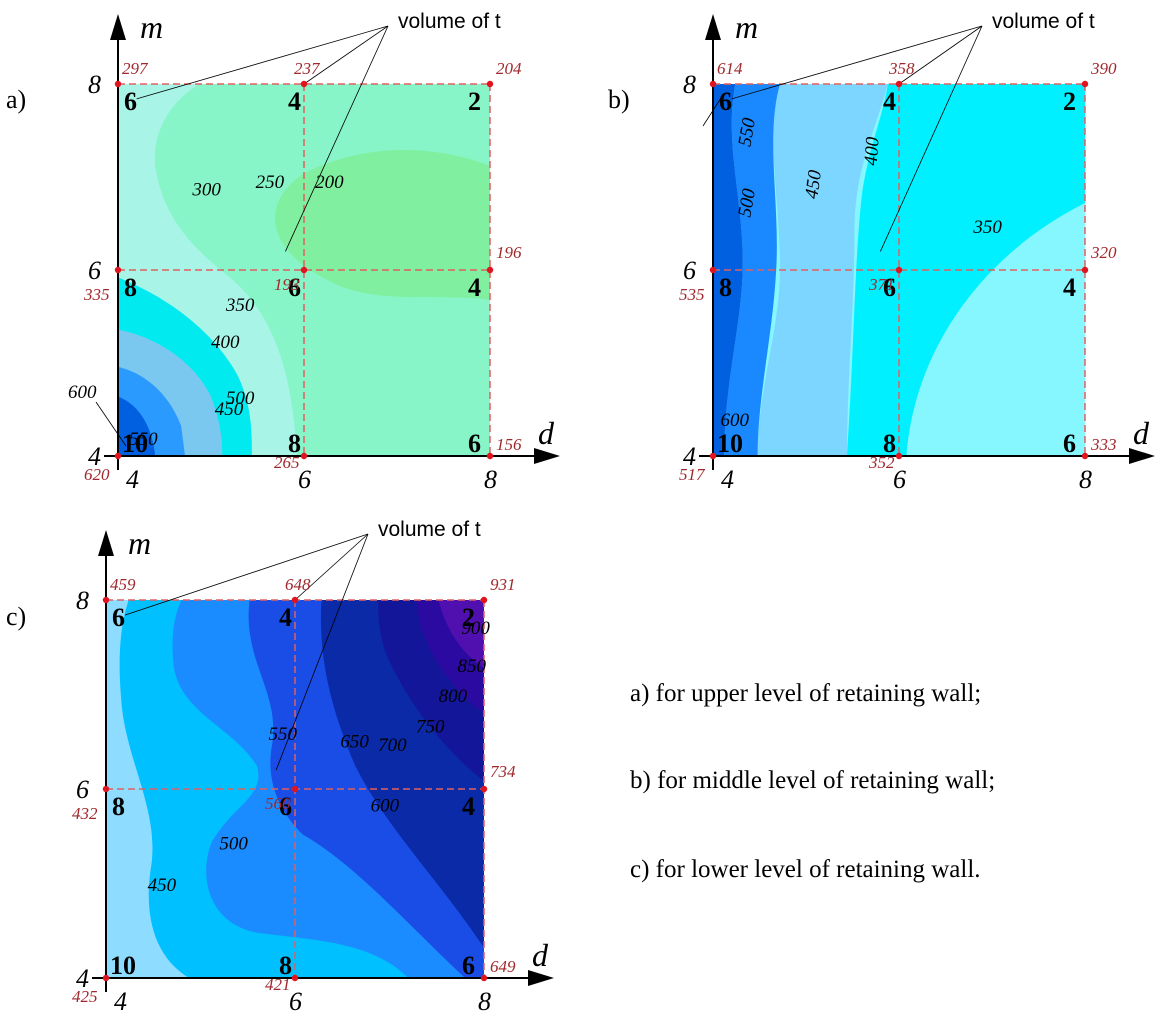 The width and height of the screenshot is (1162, 1018). Describe the element at coordinates (474, 101) in the screenshot. I see `grid-point-mark: 2` at that location.